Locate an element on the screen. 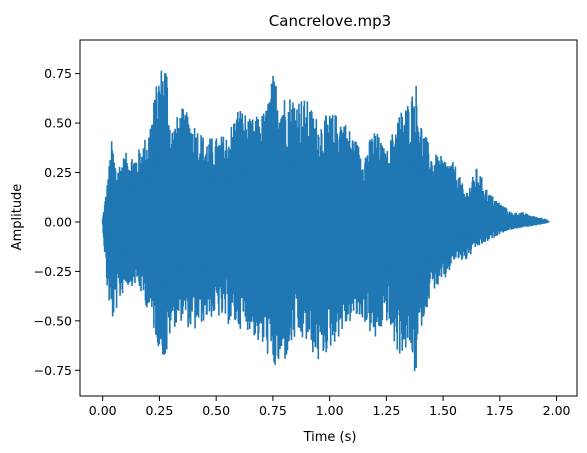 Image resolution: width=587 pixels, height=453 pixels. y-tick-label: −0.75 is located at coordinates (53, 370).